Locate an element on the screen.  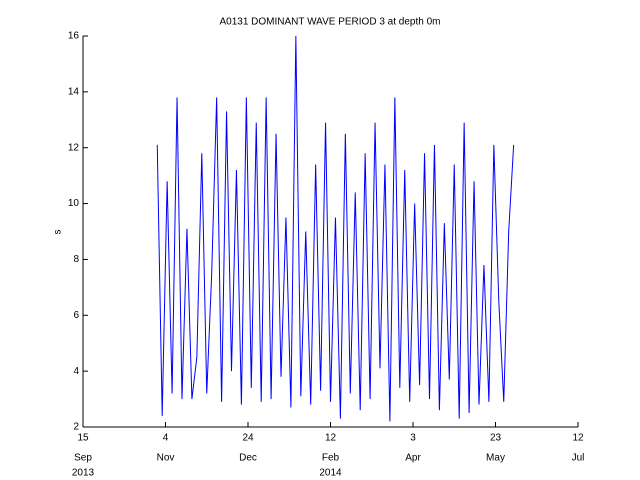
y-tick-label: 10 is located at coordinates (74, 203).